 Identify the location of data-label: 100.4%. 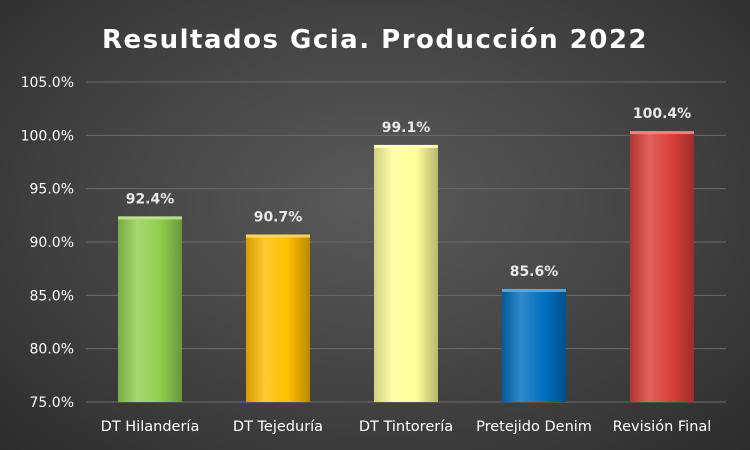
(662, 114).